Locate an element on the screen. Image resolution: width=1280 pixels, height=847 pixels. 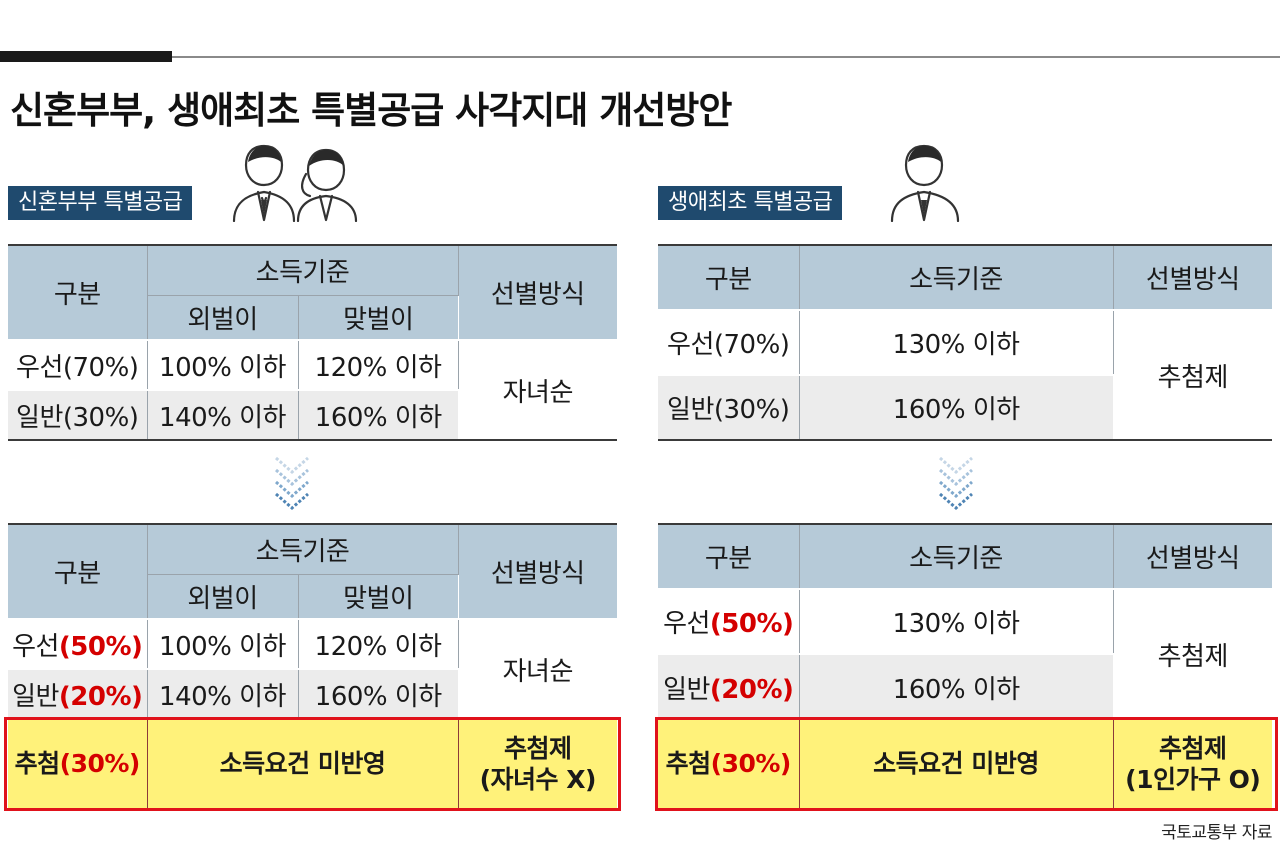
page-title: 신혼부부, 생애최초 특별공급 사각지대 개선방안 is located at coordinates (371, 110).